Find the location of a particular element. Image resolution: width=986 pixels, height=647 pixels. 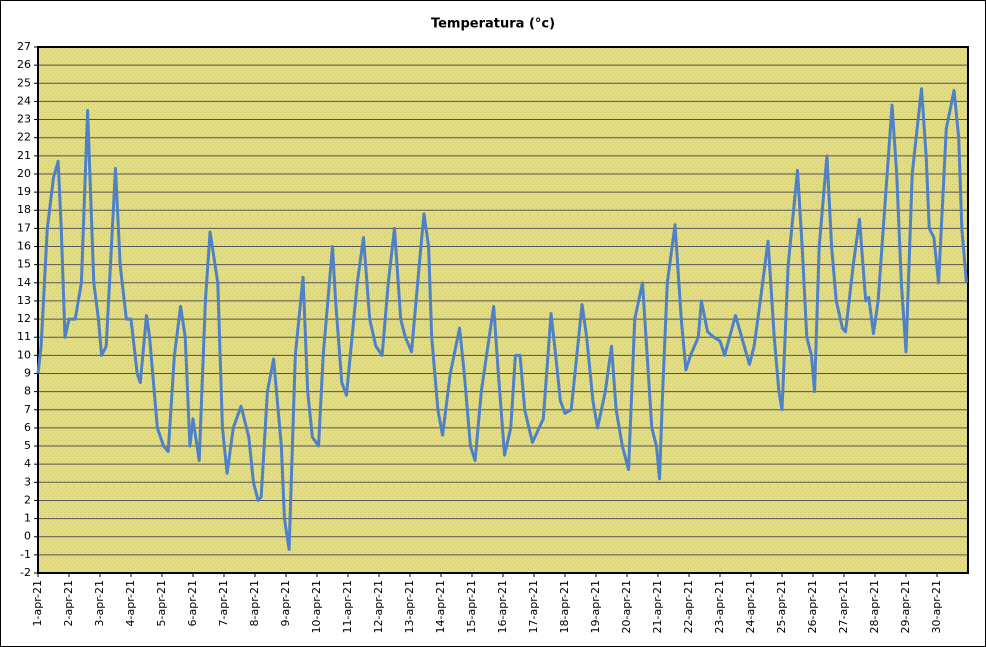

y-tick-label: 19 is located at coordinates (24, 191).